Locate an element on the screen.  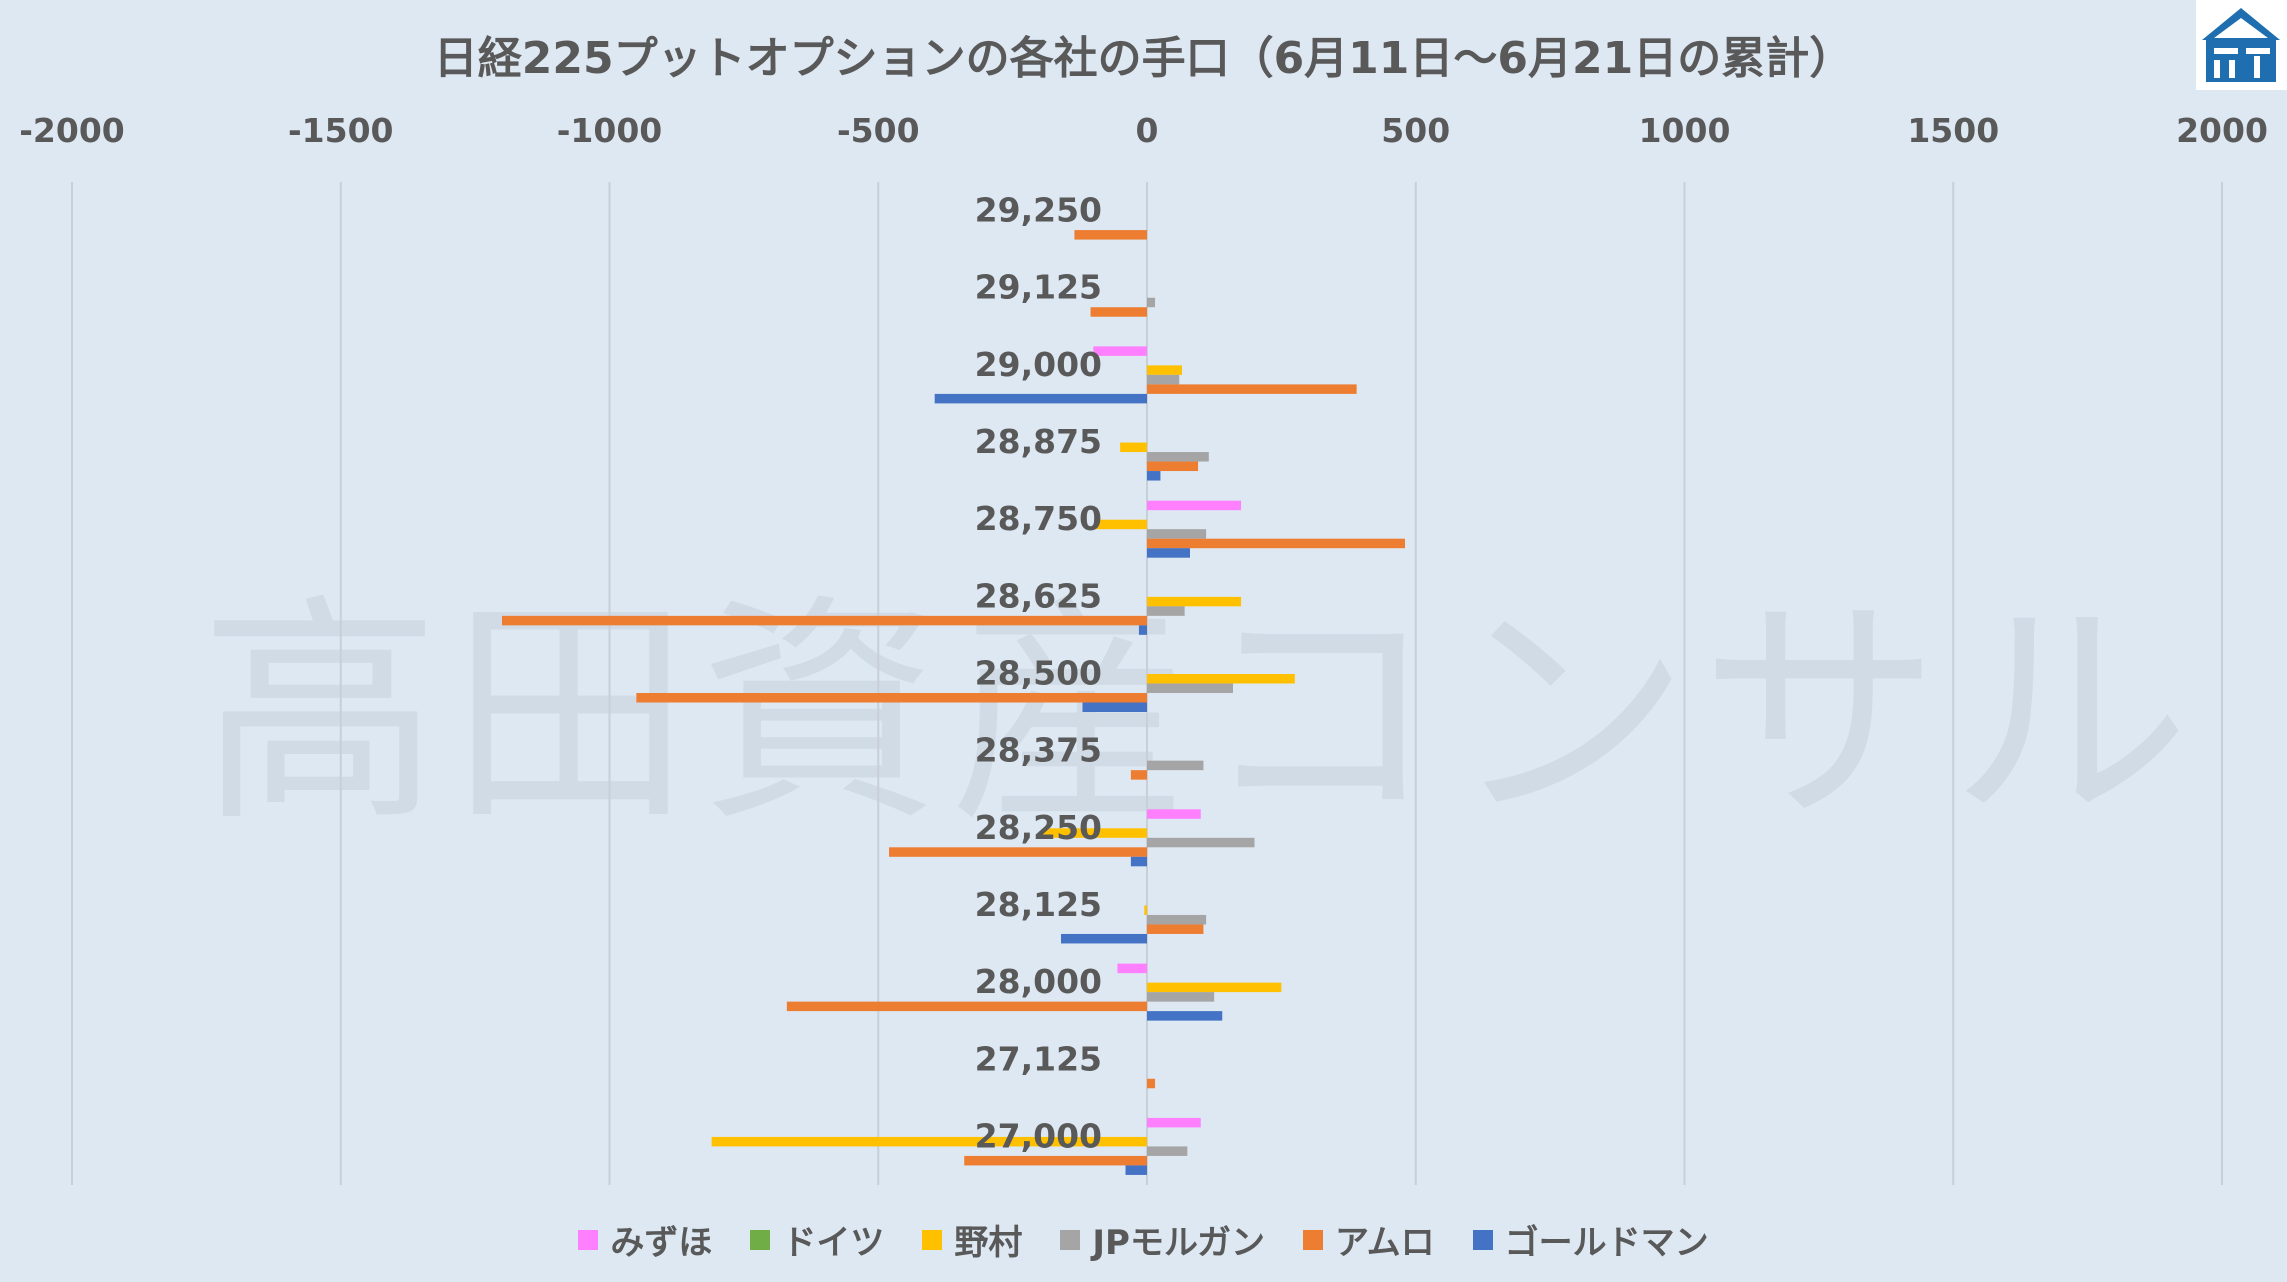
x-tick-label: -2000 is located at coordinates (72, 130).